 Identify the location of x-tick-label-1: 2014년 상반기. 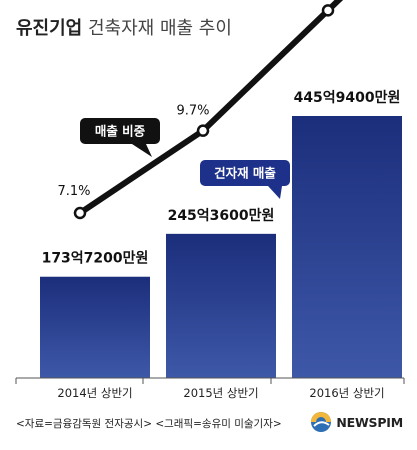
(94, 393).